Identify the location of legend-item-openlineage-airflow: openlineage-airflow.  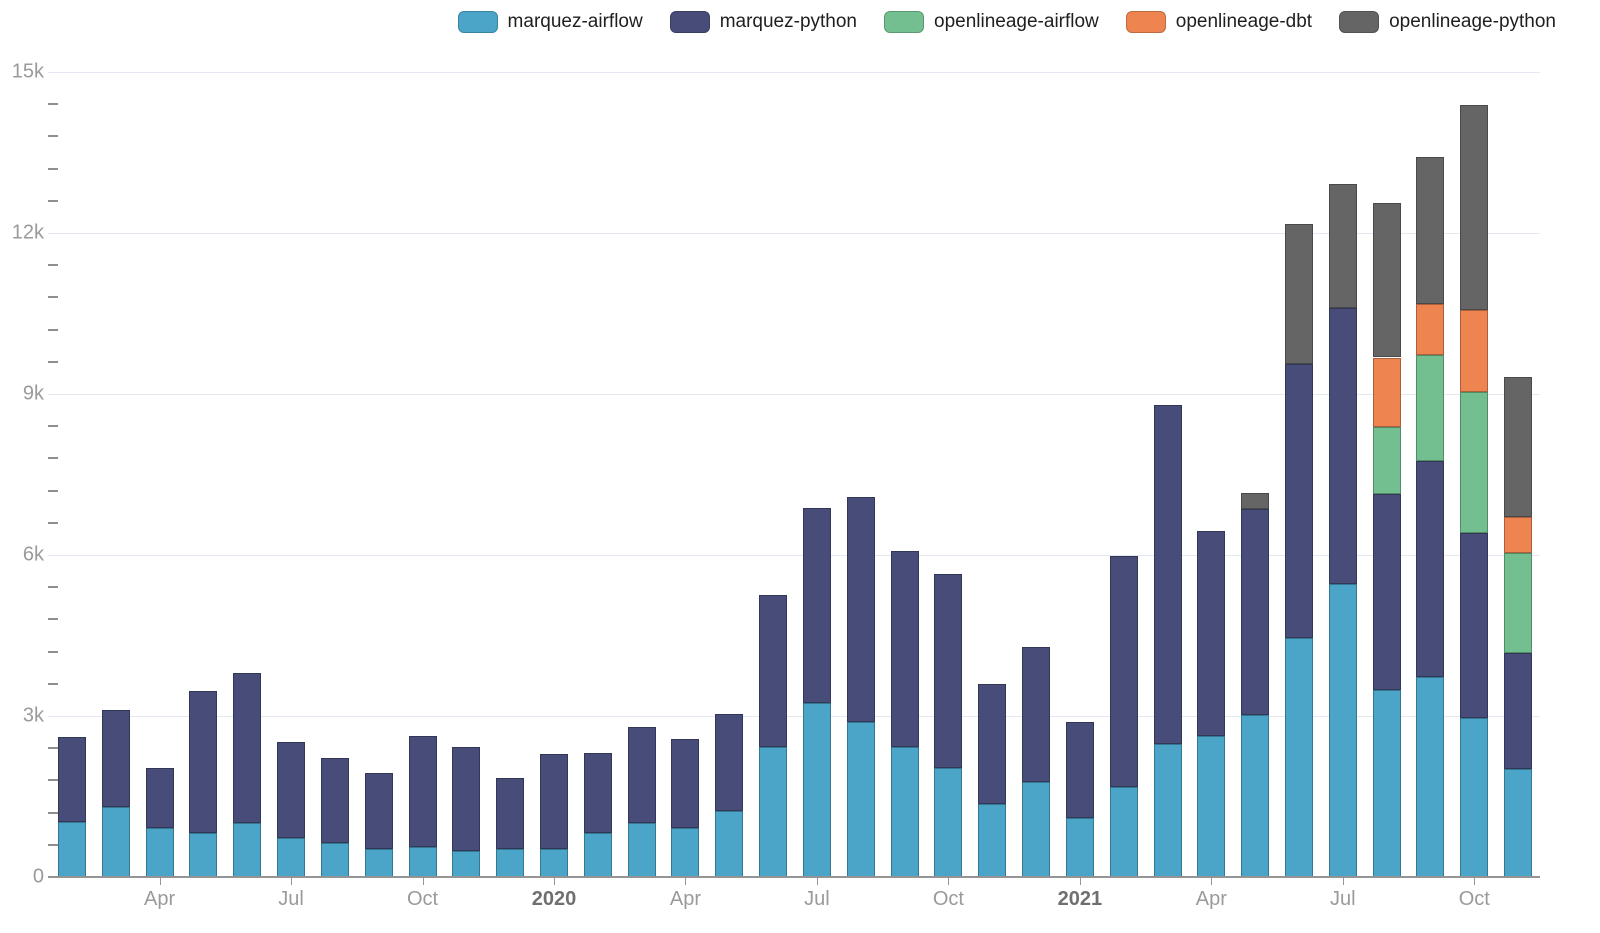
(991, 22).